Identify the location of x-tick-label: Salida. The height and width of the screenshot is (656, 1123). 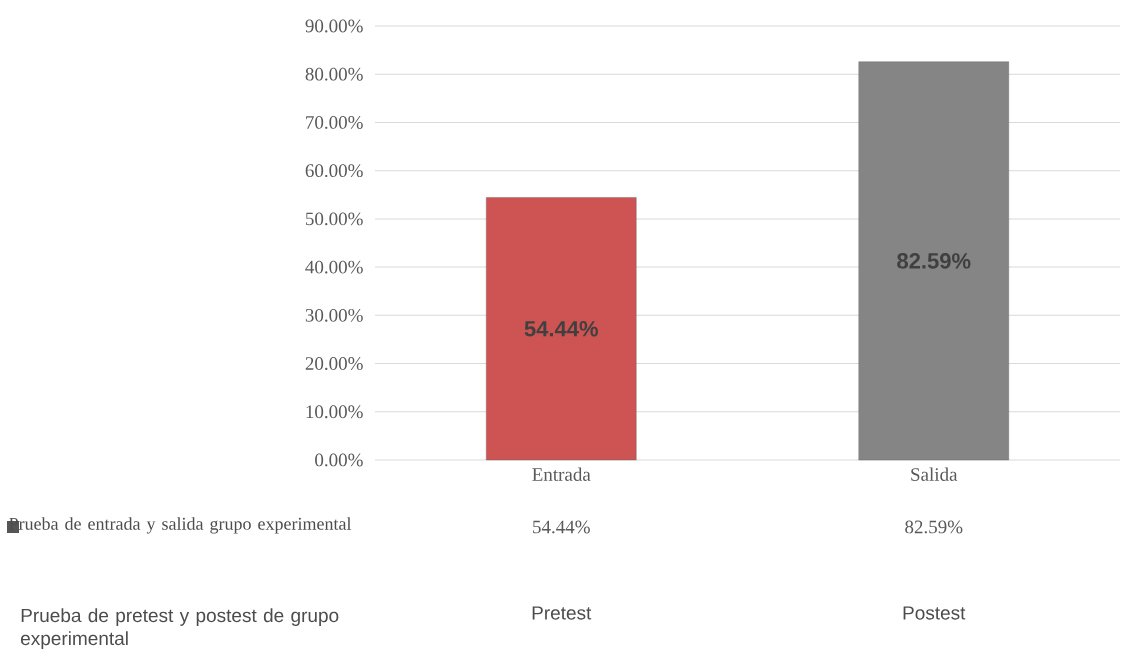
(934, 474).